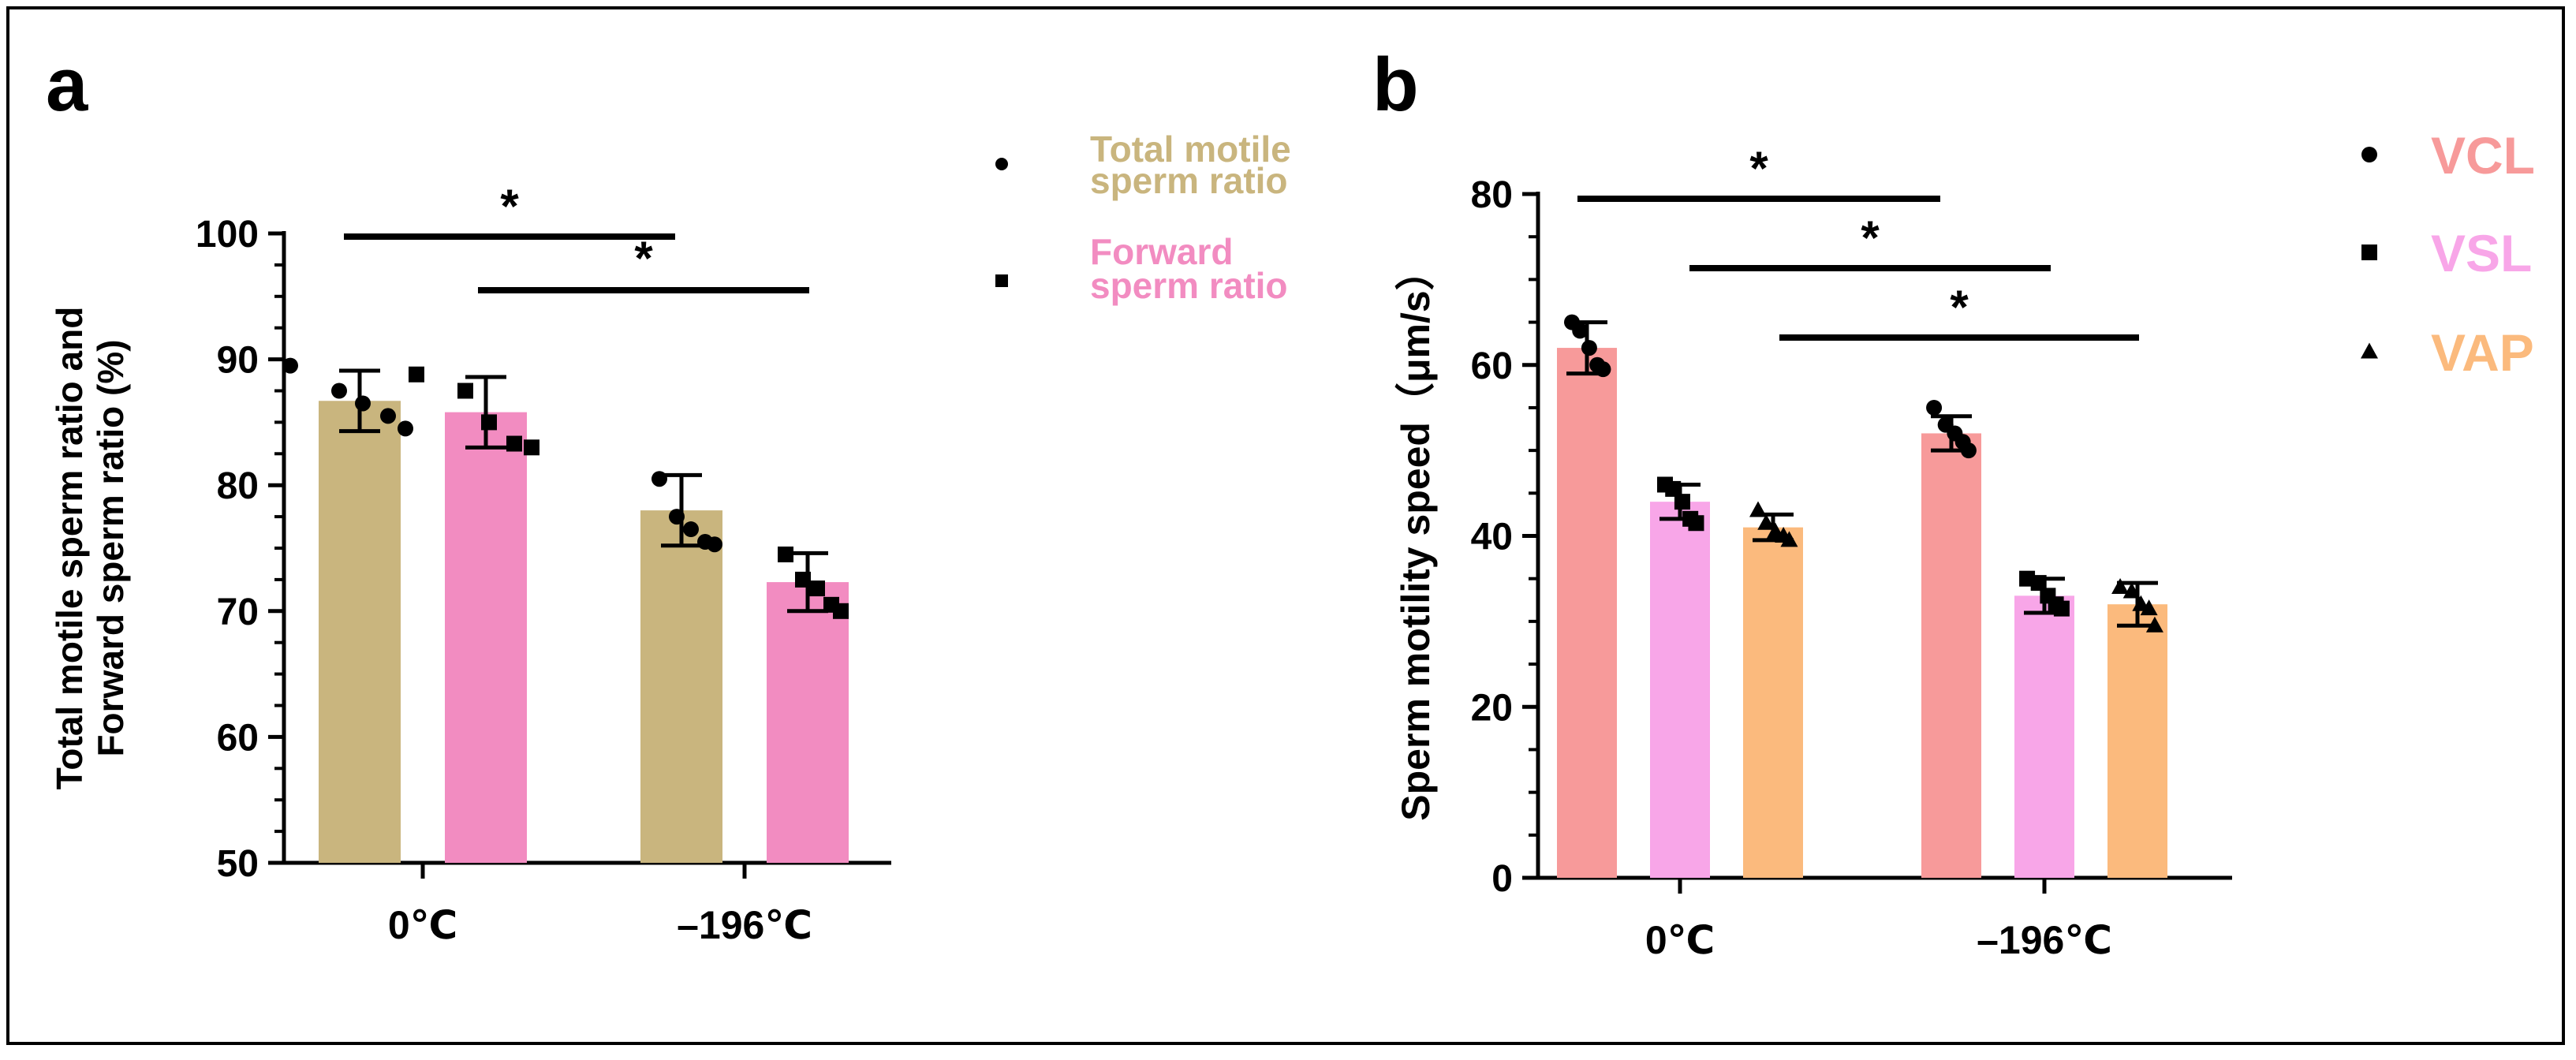  I want to click on panel-a-y-tick-label: 60, so click(238, 738).